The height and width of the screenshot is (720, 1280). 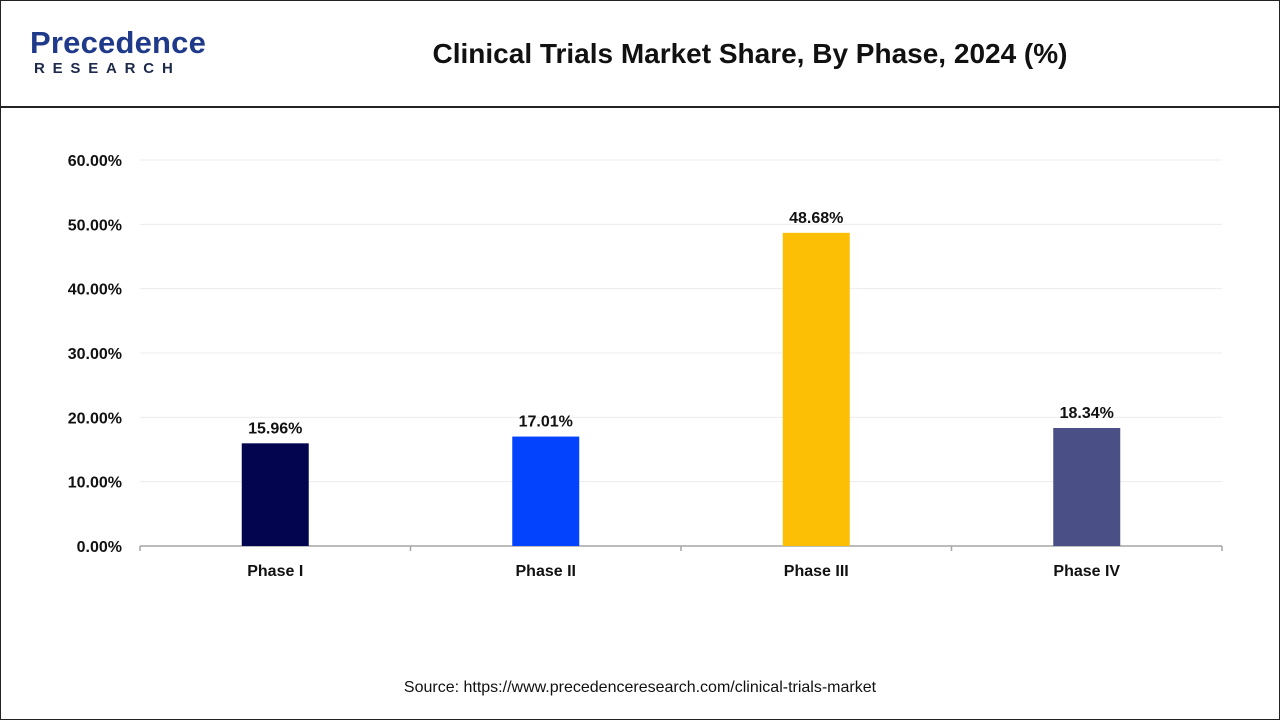 I want to click on x-tick-label: Phase III, so click(x=816, y=571).